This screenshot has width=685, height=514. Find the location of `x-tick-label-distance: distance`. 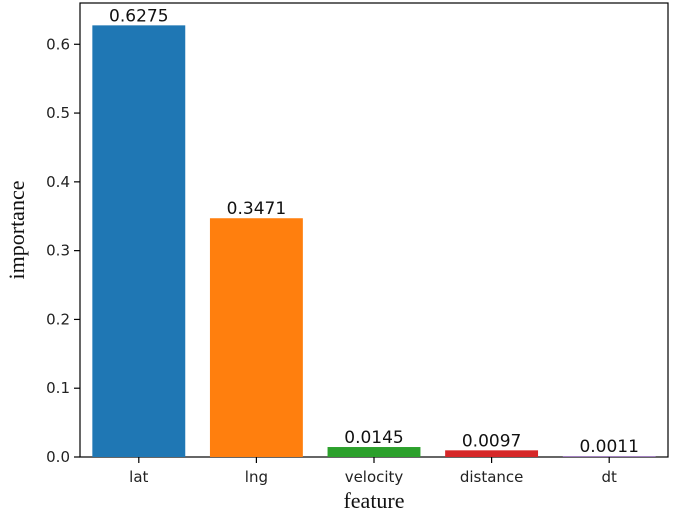

x-tick-label-distance: distance is located at coordinates (492, 477).